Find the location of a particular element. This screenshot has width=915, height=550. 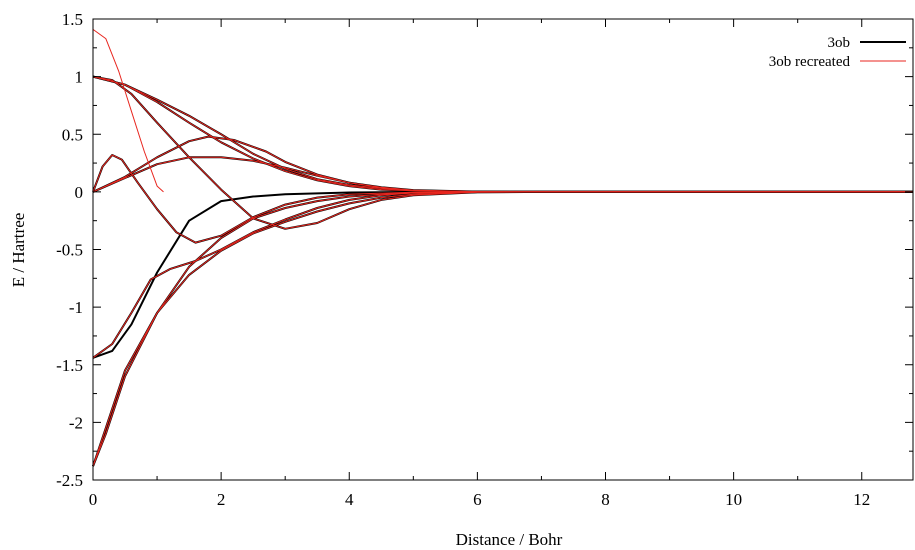

y-tick-label: 0.5 is located at coordinates (72, 134).